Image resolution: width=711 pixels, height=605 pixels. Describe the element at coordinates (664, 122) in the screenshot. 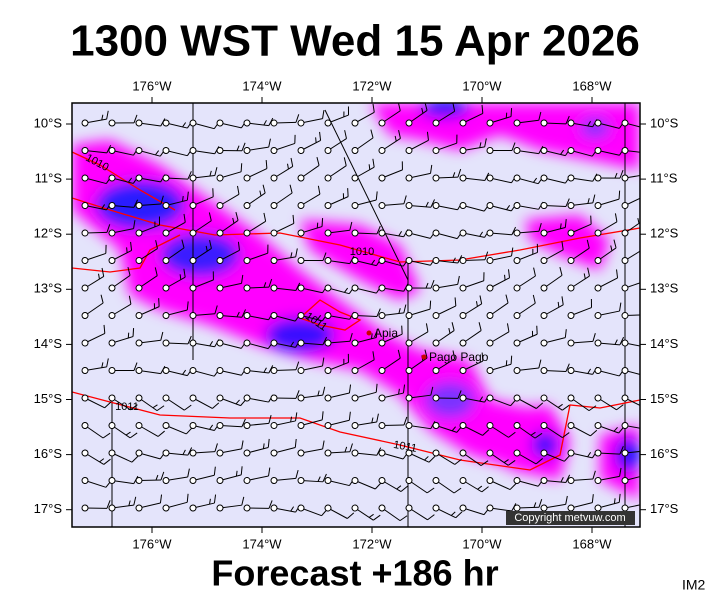

I see `lat-label: 10°S` at that location.